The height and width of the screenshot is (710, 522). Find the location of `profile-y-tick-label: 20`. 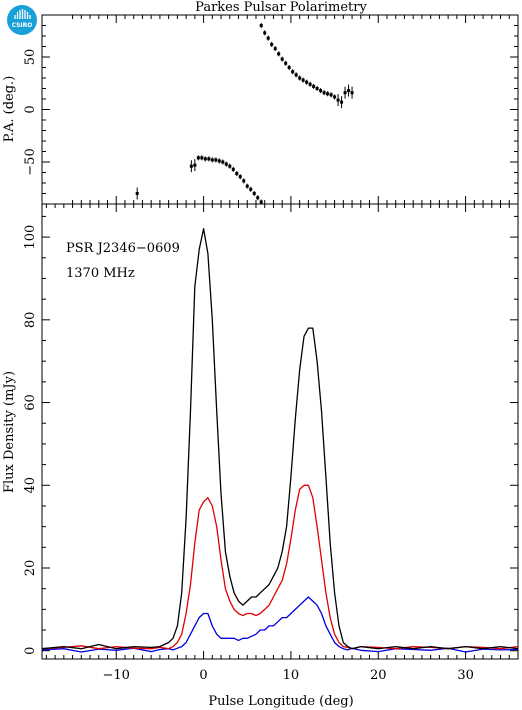

profile-y-tick-label: 20 is located at coordinates (30, 568).